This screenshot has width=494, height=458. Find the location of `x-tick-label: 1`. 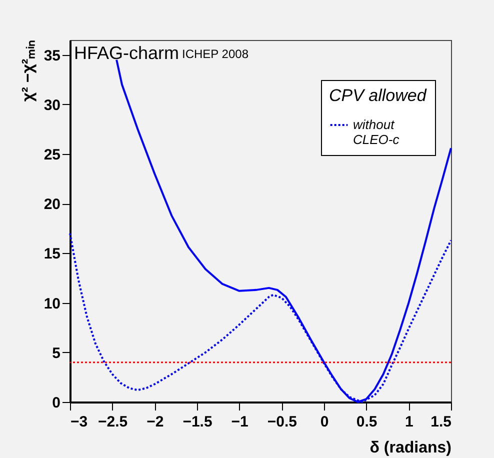

x-tick-label: 1 is located at coordinates (409, 422).